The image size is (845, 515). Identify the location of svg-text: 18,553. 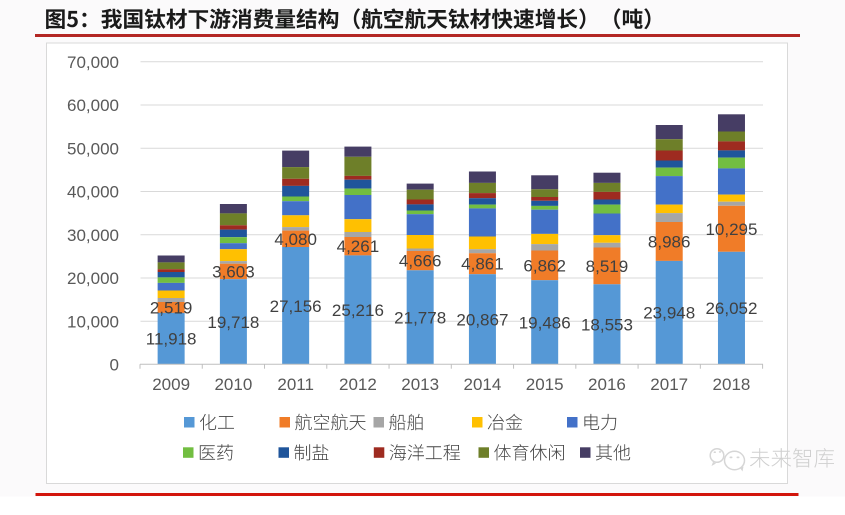
(607, 324).